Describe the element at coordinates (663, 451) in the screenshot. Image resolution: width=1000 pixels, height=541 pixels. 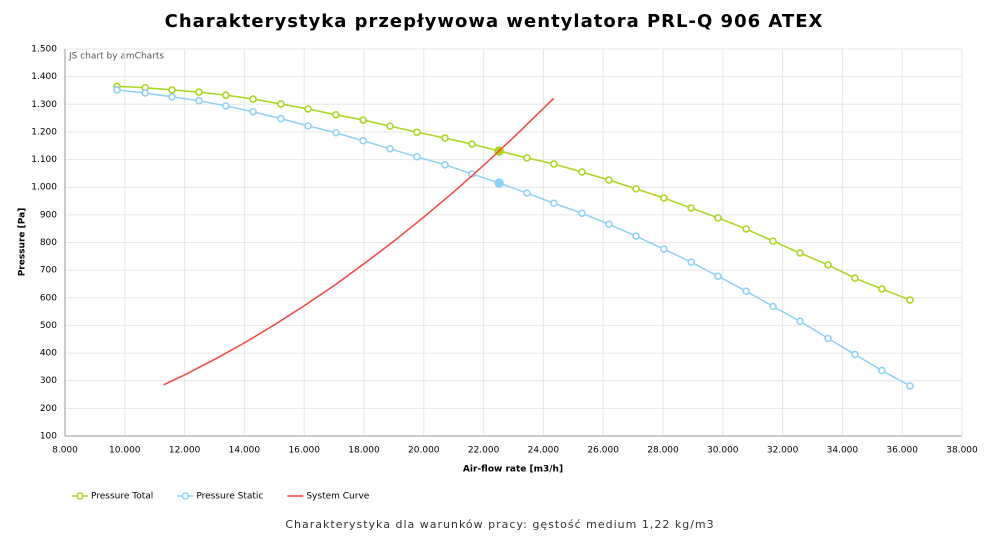
I see `x-tick-label: 28.000` at that location.